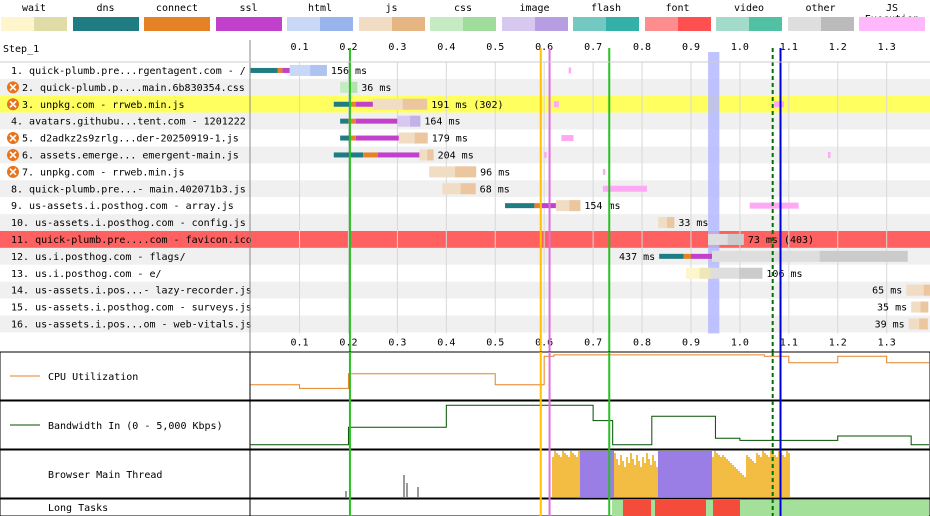 This screenshot has height=516, width=930. Describe the element at coordinates (749, 18) in the screenshot. I see `legend-item-video: video` at that location.